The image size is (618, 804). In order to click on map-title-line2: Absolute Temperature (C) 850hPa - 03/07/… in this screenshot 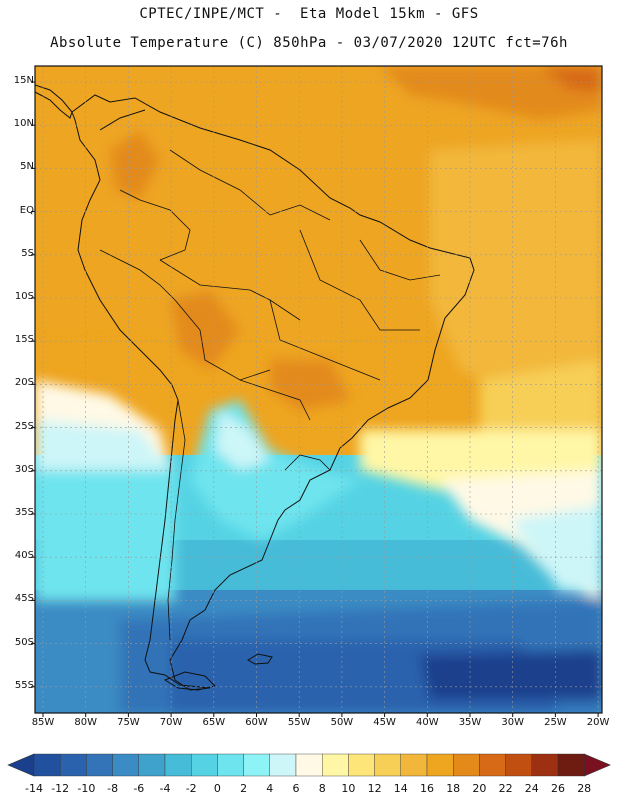, I will do `click(309, 43)`.